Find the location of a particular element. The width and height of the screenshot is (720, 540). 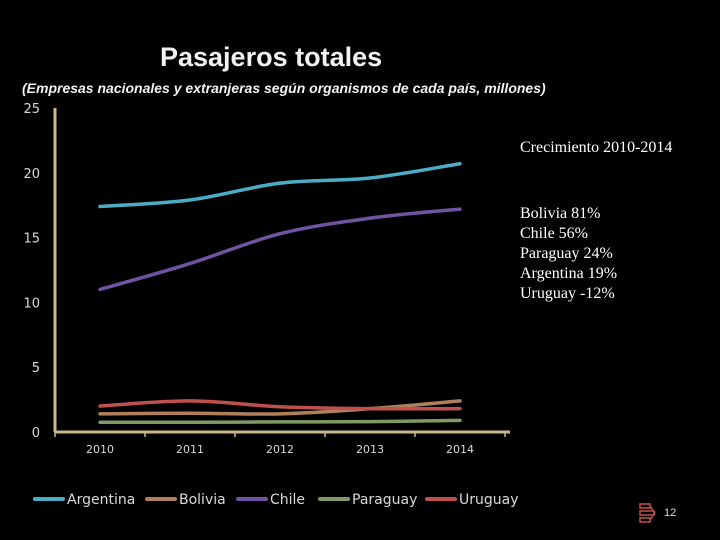

series-line-bolivia is located at coordinates (280, 407).